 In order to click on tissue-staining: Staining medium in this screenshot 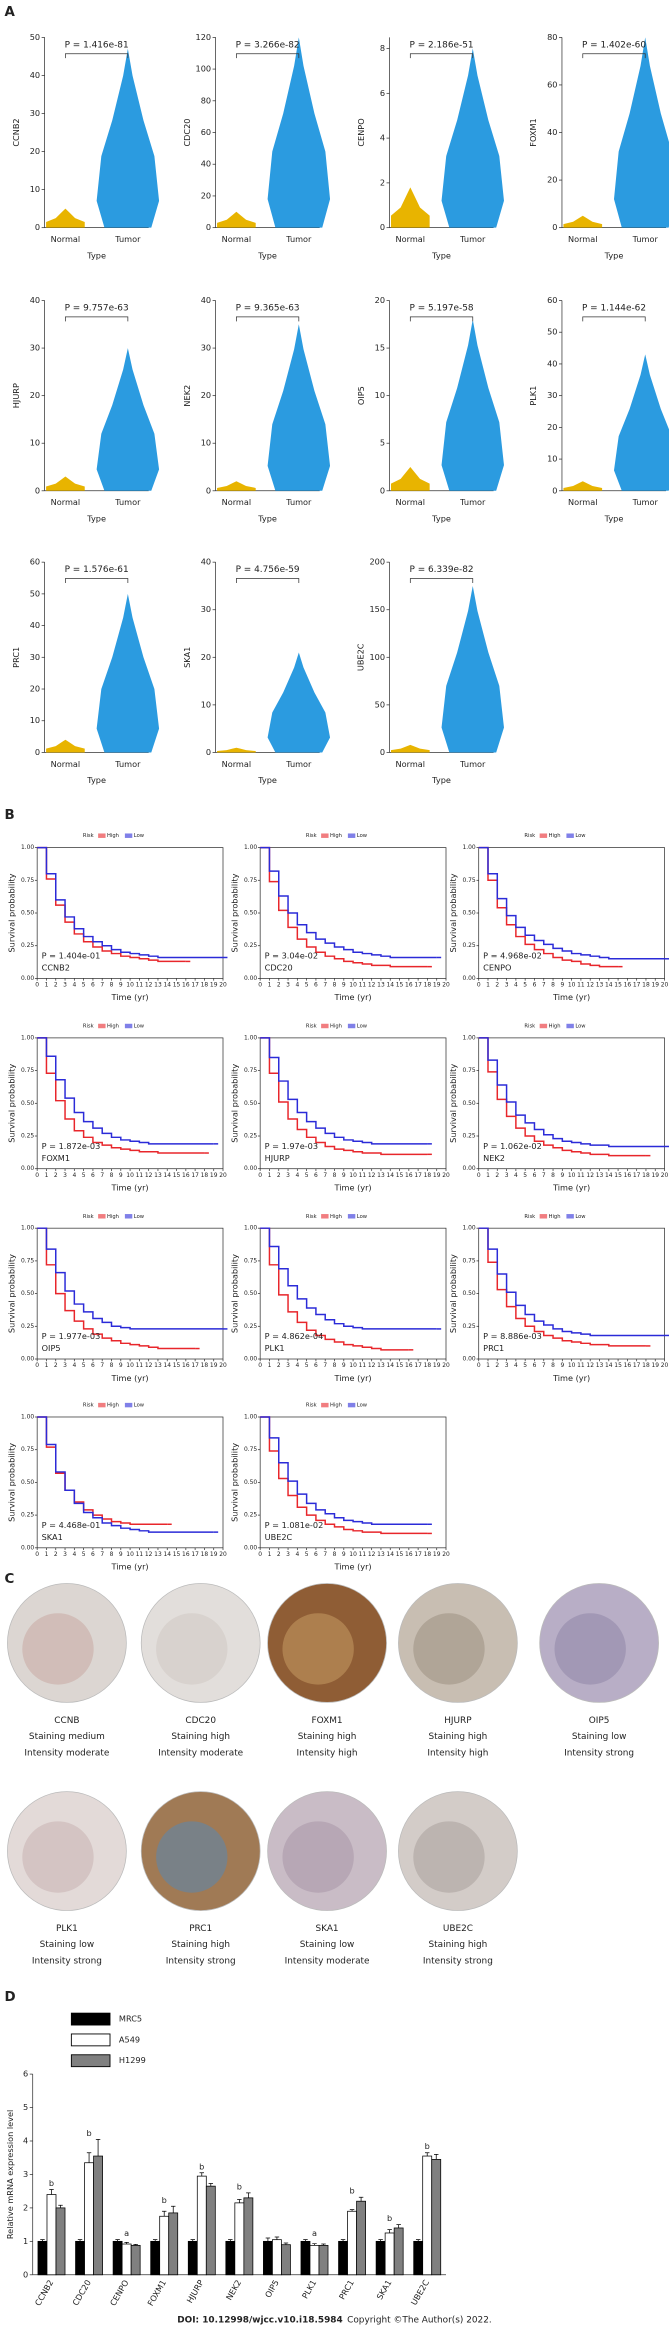, I will do `click(67, 1737)`.